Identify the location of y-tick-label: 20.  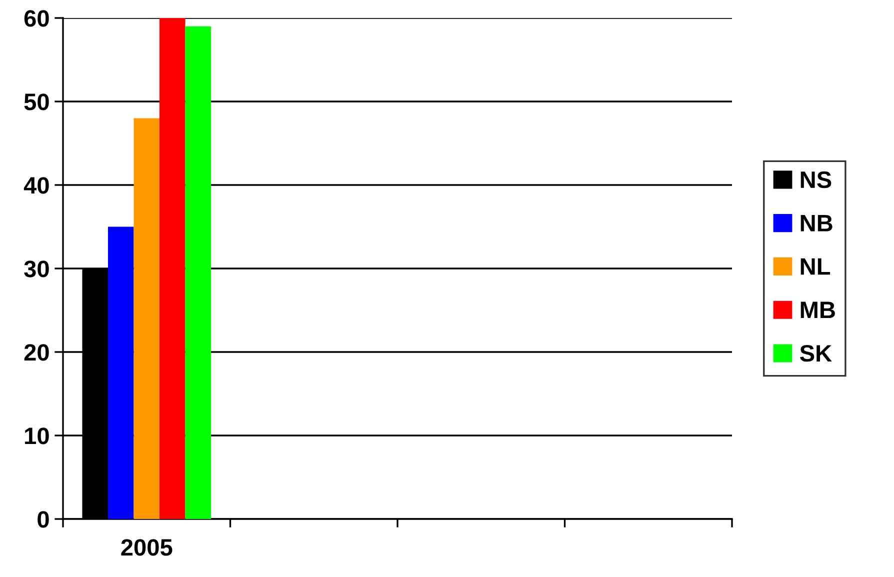
(36, 352).